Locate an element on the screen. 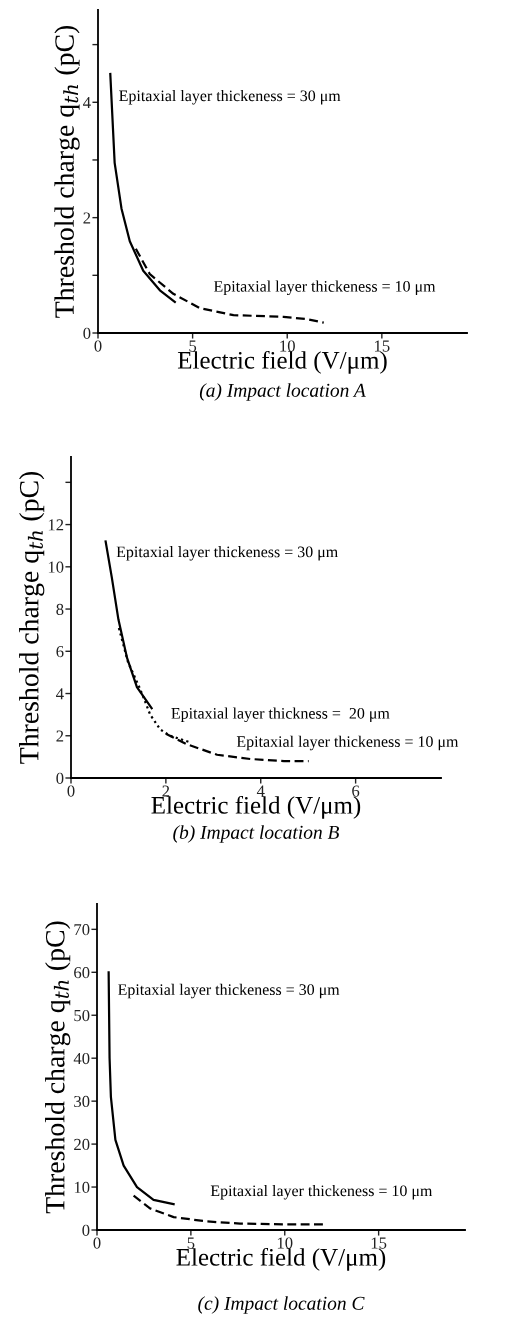 The height and width of the screenshot is (1322, 506). y-tick-label: 6 is located at coordinates (60, 652).